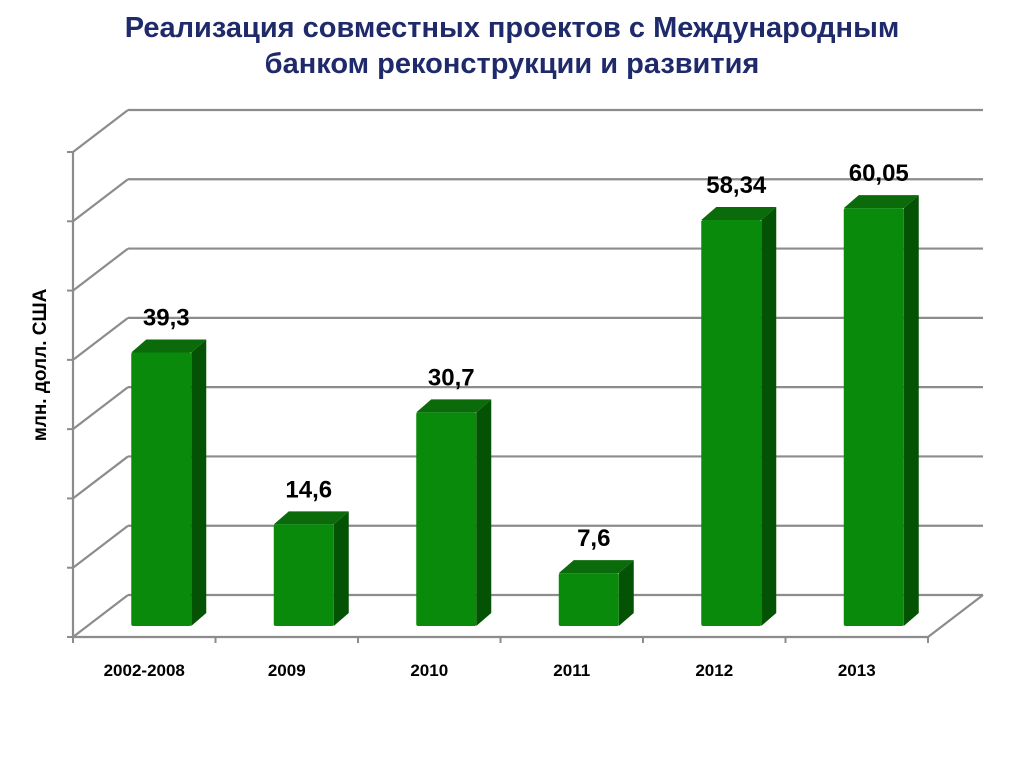 Image resolution: width=1024 pixels, height=768 pixels. What do you see at coordinates (512, 64) in the screenshot?
I see `chart-title-line-2: банком реконструкции и развития` at bounding box center [512, 64].